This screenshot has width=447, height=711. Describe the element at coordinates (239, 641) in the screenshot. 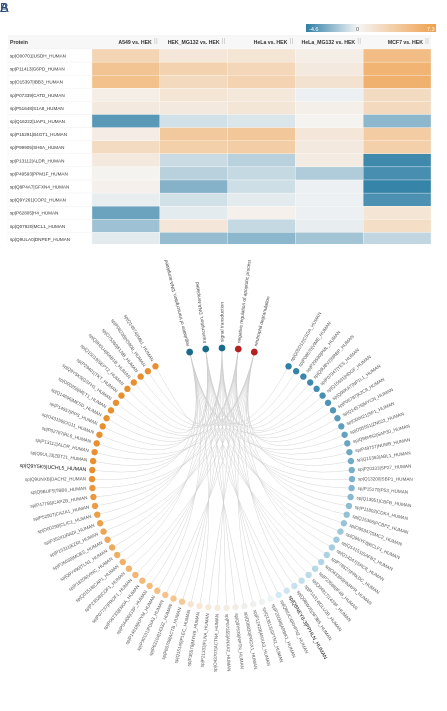

I see `protein-label: sp|Q9Y639|NPTN_HUMAN` at that location.